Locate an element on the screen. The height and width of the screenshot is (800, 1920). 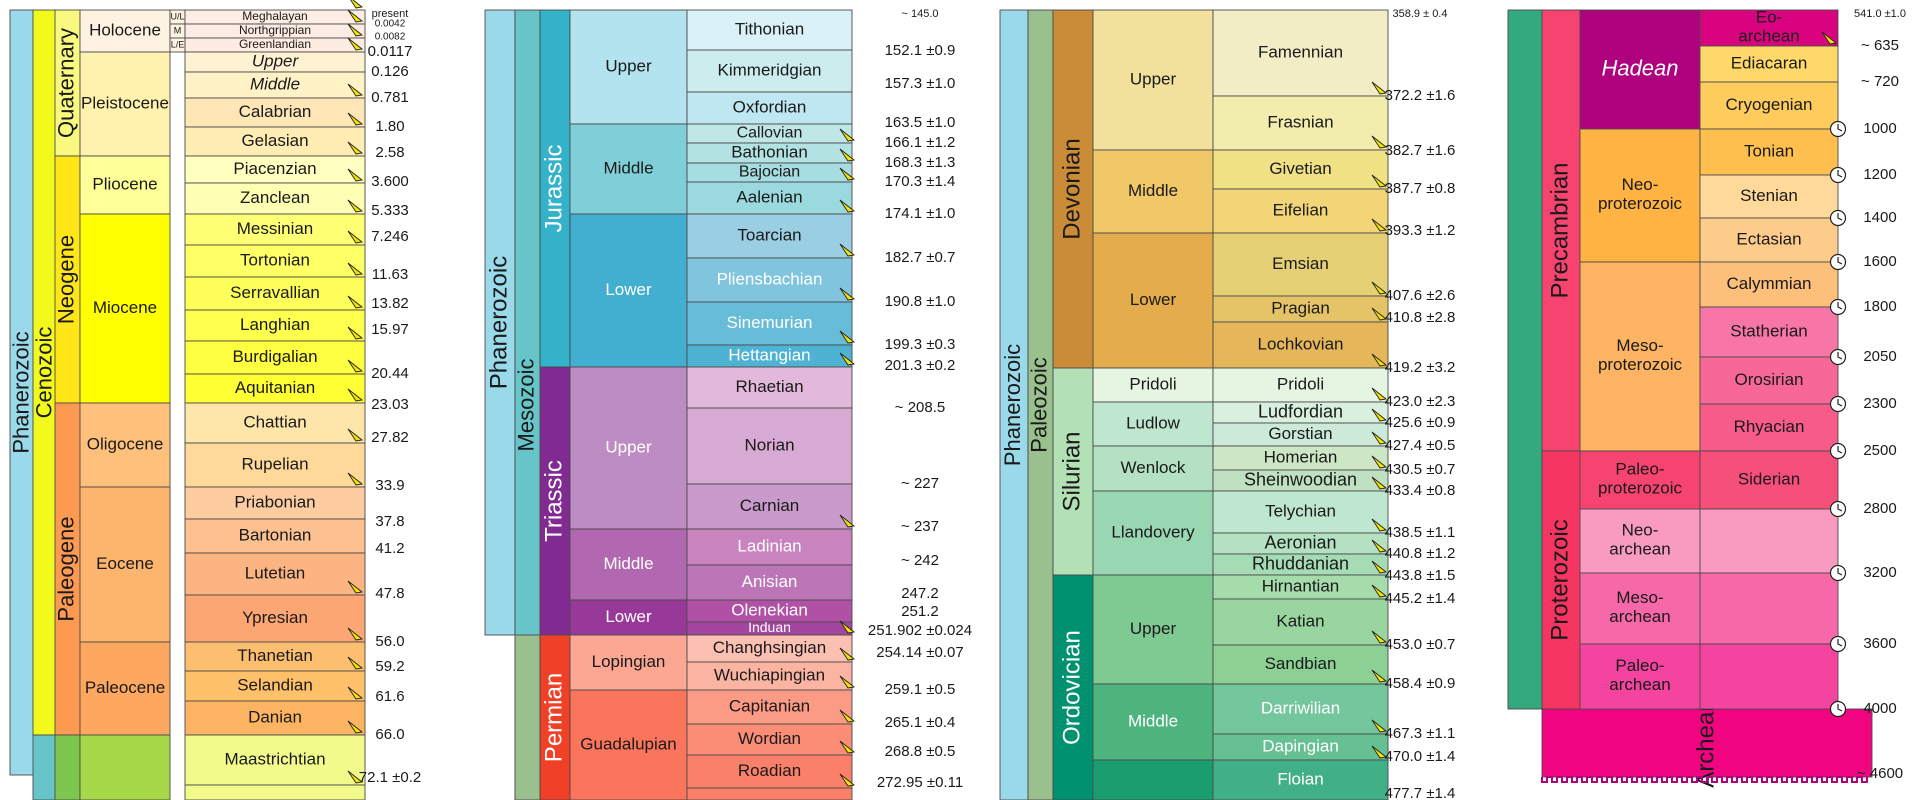
cell-pragian: Pragian is located at coordinates (1300, 309).